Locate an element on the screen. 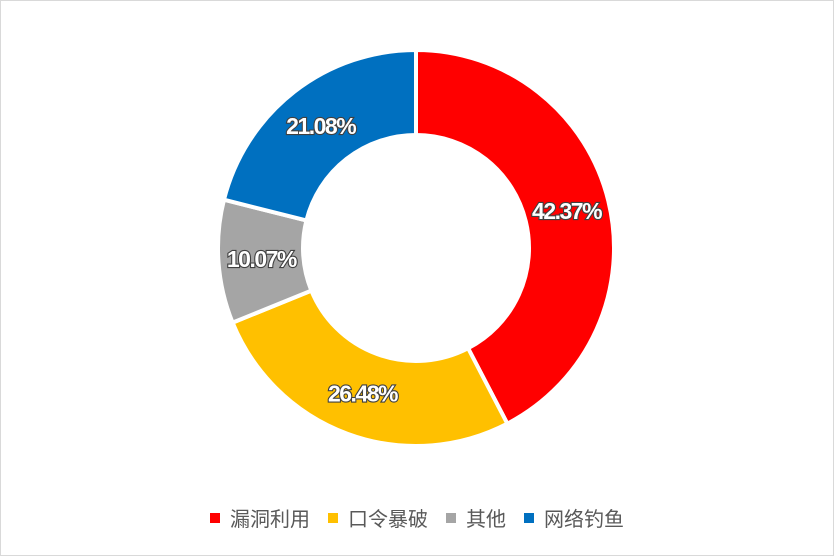  legend-label: 口令暴破 is located at coordinates (388, 519).